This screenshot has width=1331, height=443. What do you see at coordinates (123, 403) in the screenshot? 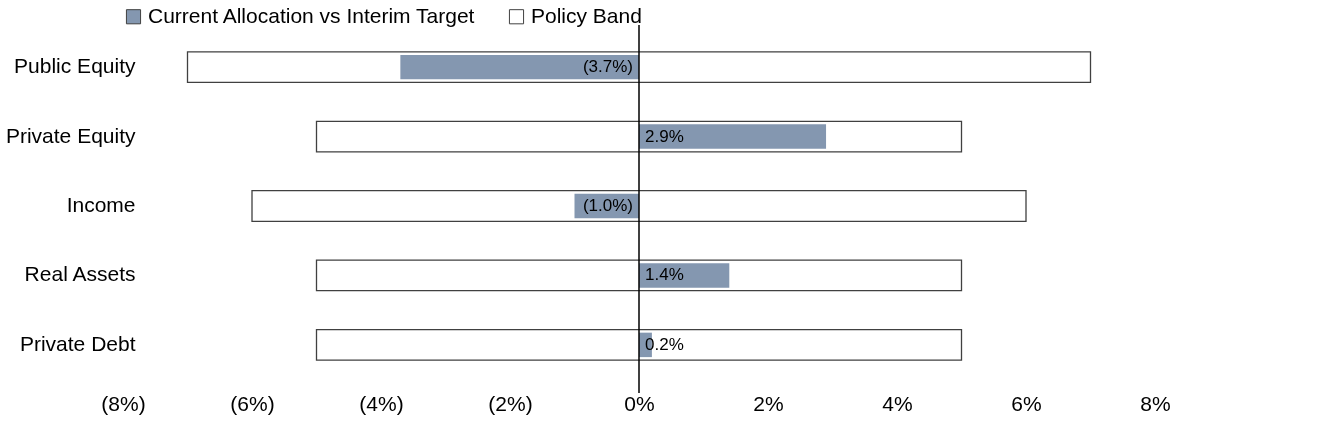
I see `x-tick-label: (8%)` at bounding box center [123, 403].